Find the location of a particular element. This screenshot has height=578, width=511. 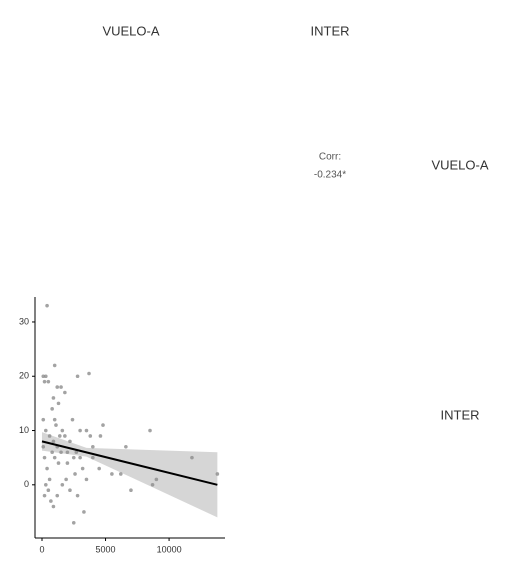

column-label: INTER is located at coordinates (330, 30).